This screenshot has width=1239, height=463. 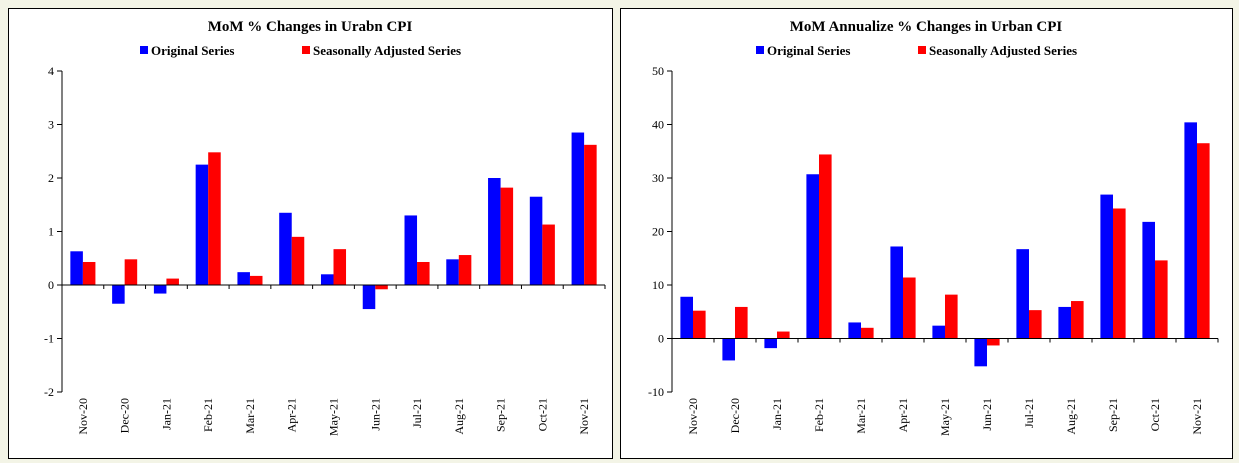 What do you see at coordinates (49, 339) in the screenshot?
I see `y-tick-label: -1` at bounding box center [49, 339].